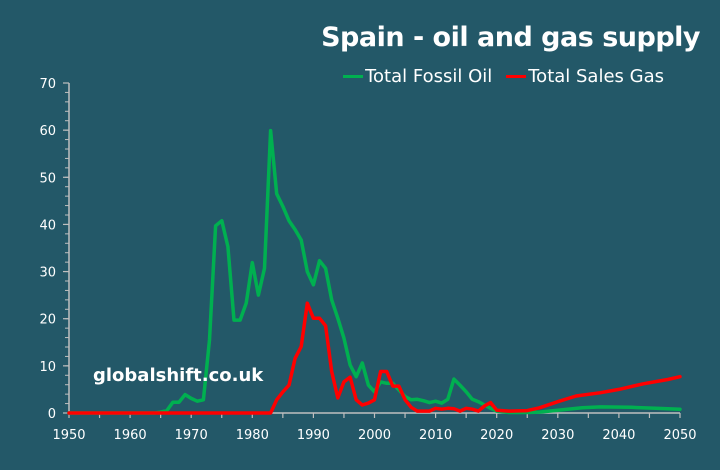 Image resolution: width=720 pixels, height=470 pixels. What do you see at coordinates (516, 76) in the screenshot?
I see `legend-swatch-gas` at bounding box center [516, 76].